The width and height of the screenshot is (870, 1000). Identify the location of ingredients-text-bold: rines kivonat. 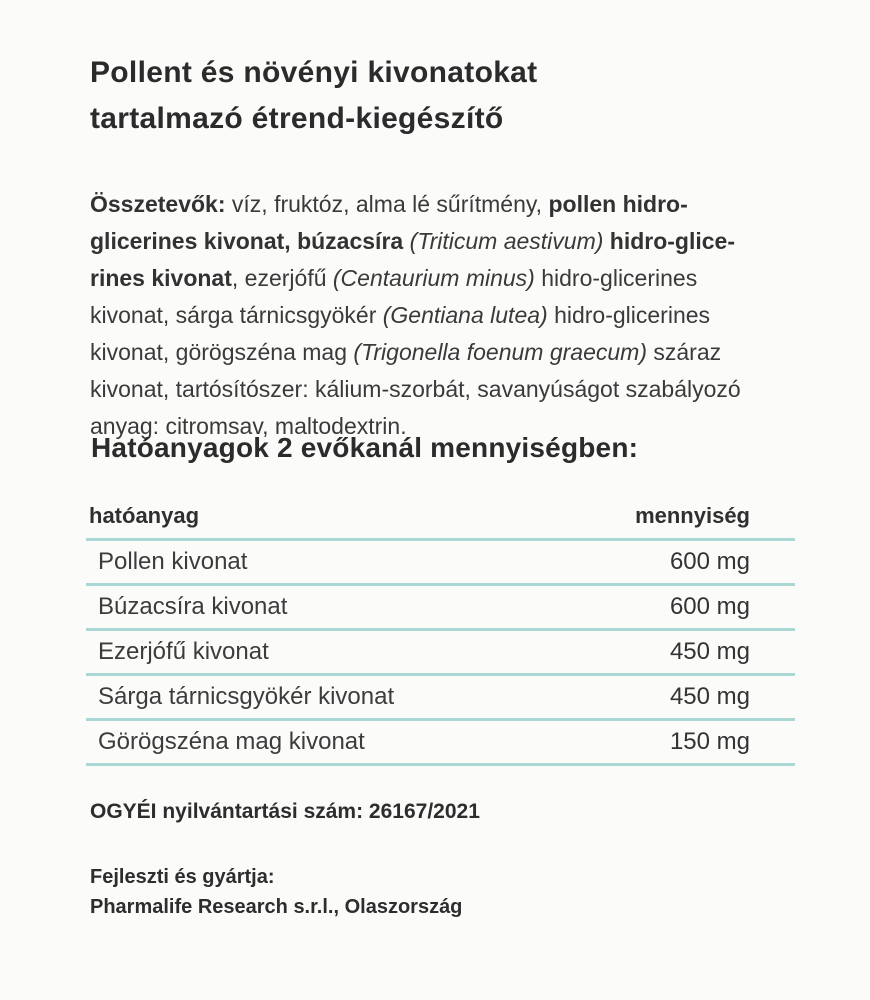
(161, 278).